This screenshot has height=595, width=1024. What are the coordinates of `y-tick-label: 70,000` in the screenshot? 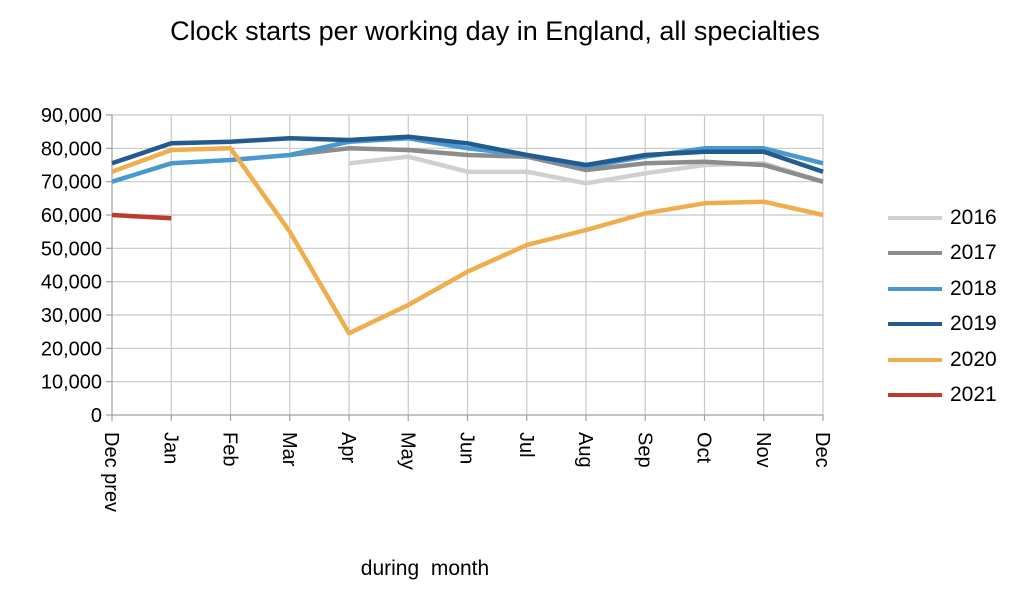 It's located at (71, 183).